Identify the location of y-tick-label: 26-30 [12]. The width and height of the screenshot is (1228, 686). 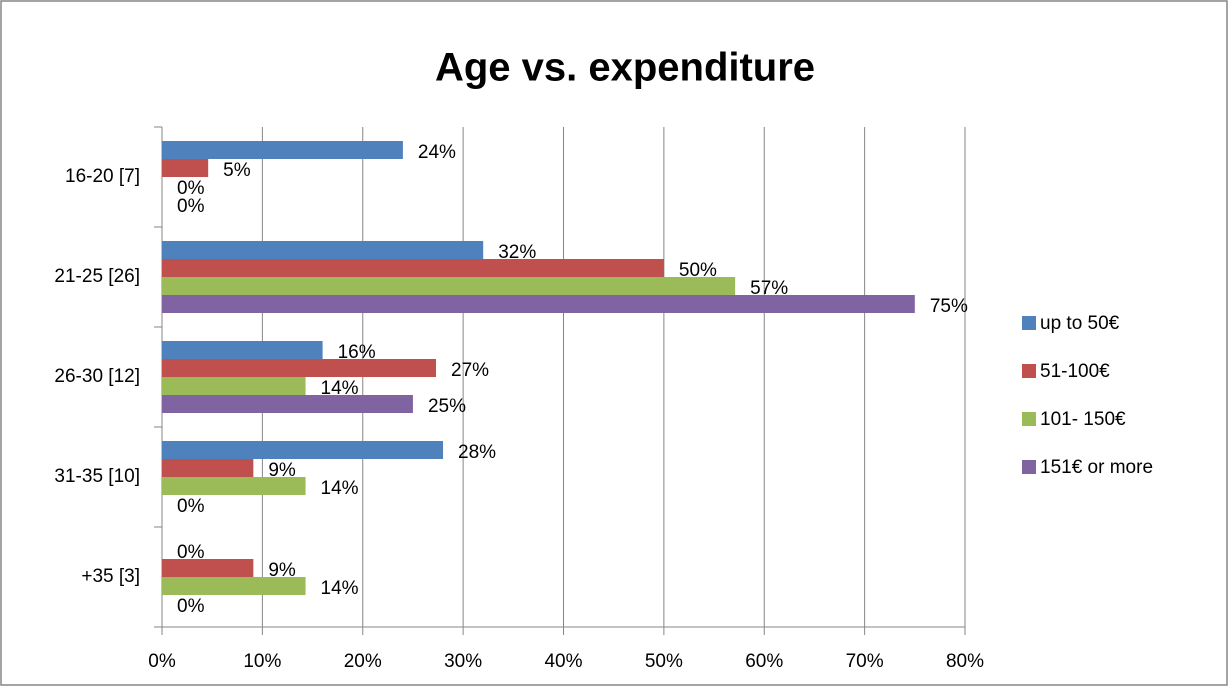
(97, 376).